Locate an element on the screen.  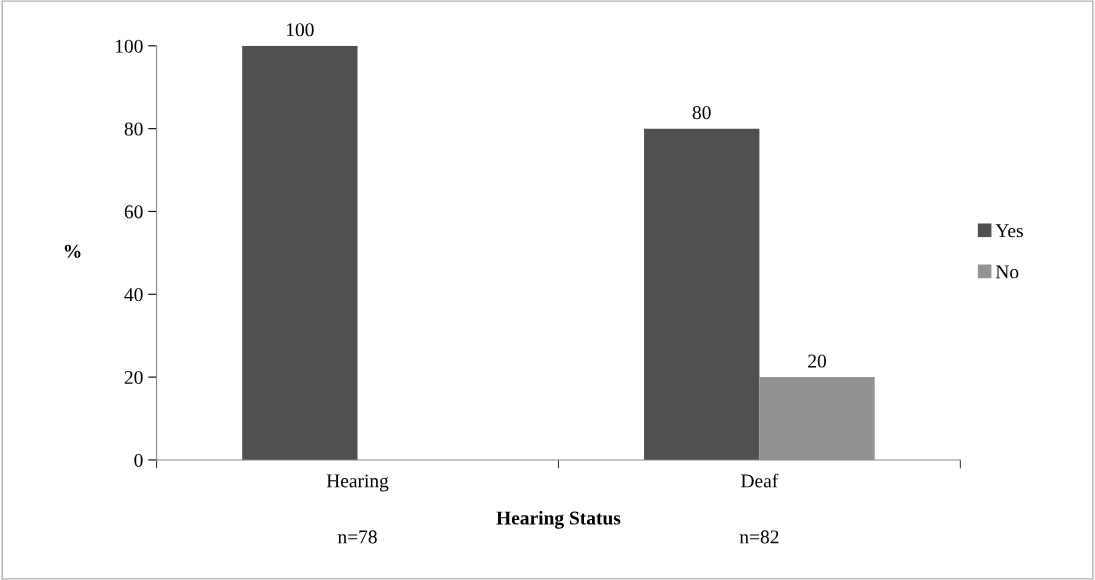
y-tick-label: 20 is located at coordinates (133, 377).